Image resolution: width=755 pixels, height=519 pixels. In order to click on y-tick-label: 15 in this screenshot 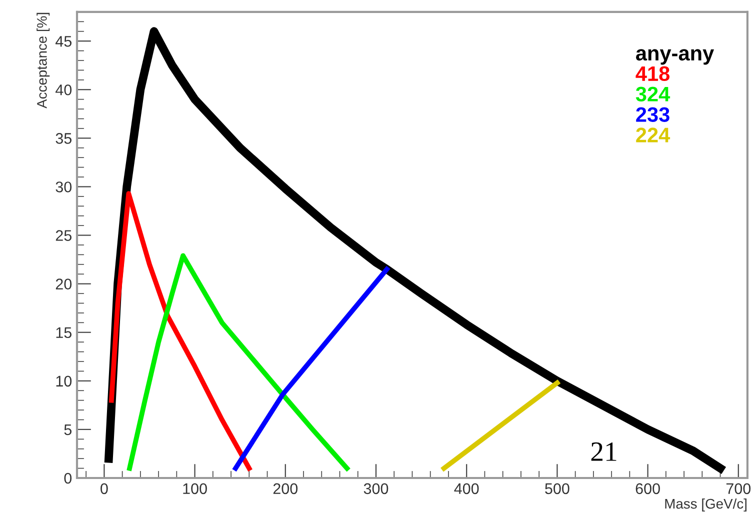, I will do `click(64, 332)`.